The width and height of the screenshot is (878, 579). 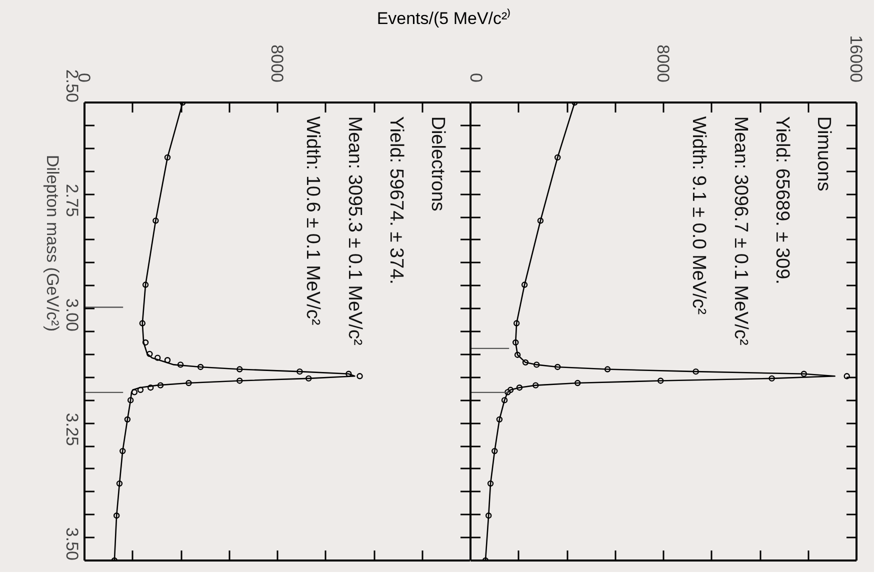 I want to click on annotation: Mean: 3095.3 ± 0.1 MeV/c², so click(x=354, y=231).